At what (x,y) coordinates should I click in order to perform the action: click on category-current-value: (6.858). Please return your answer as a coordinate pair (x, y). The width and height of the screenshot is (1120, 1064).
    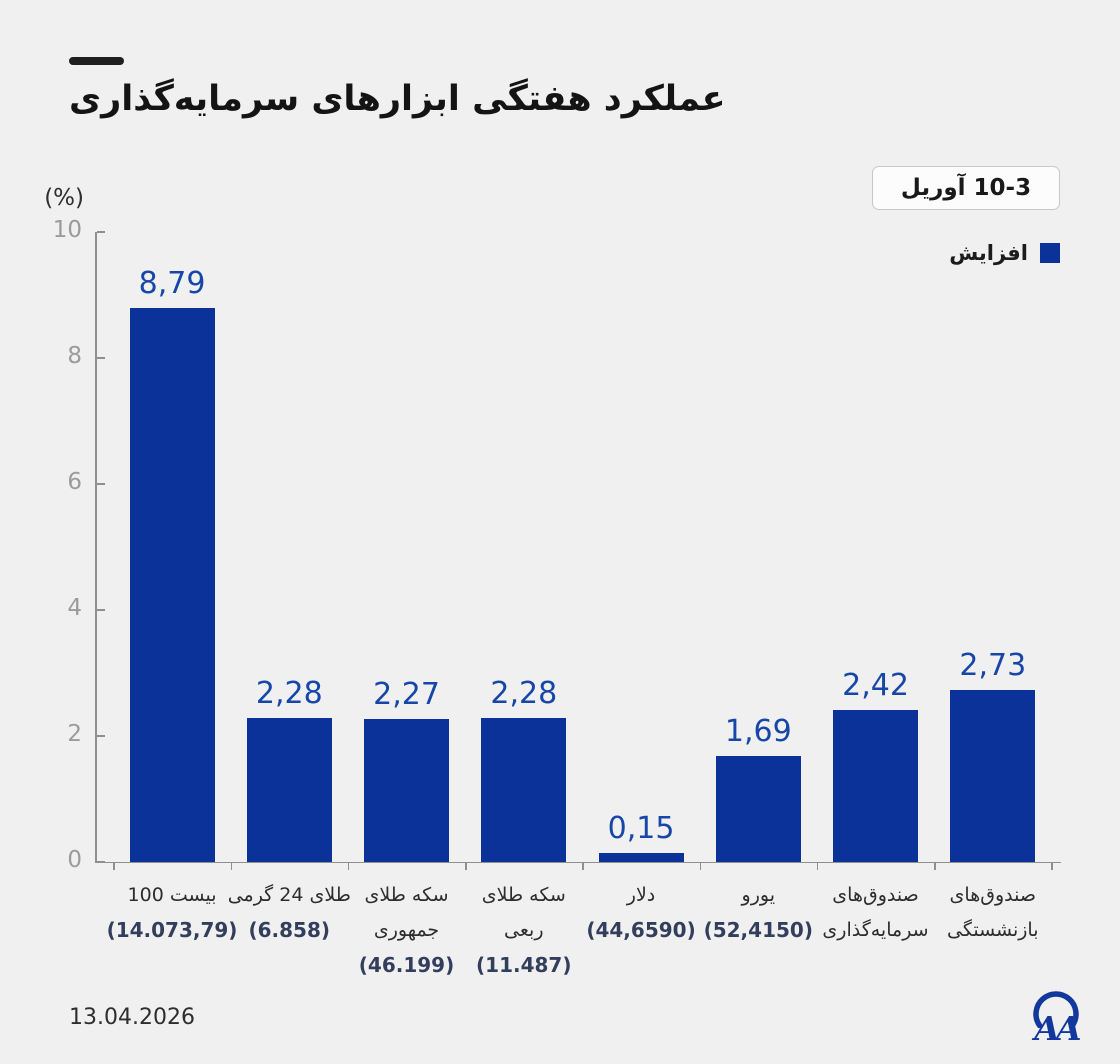
    Looking at the image, I should click on (289, 930).